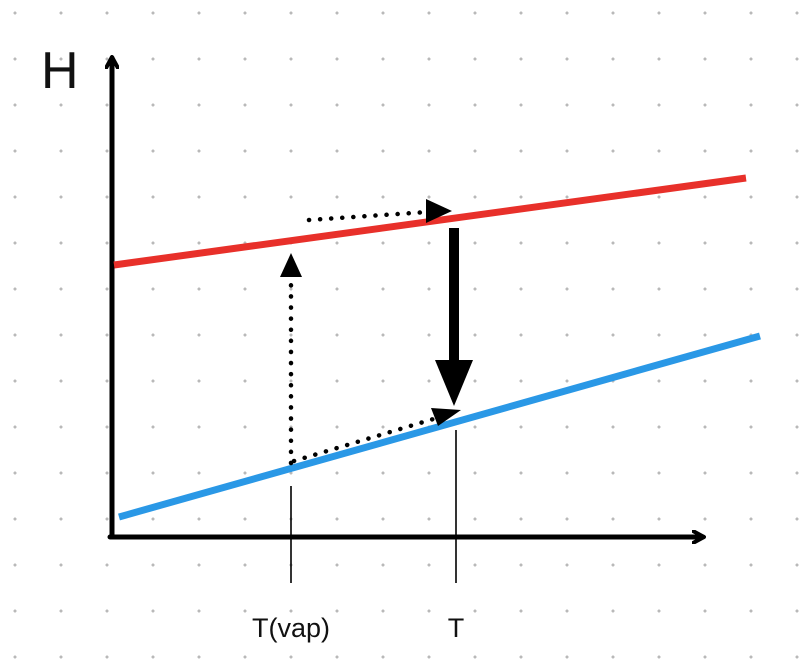  I want to click on vaporization-arrowhead, so click(291, 265).